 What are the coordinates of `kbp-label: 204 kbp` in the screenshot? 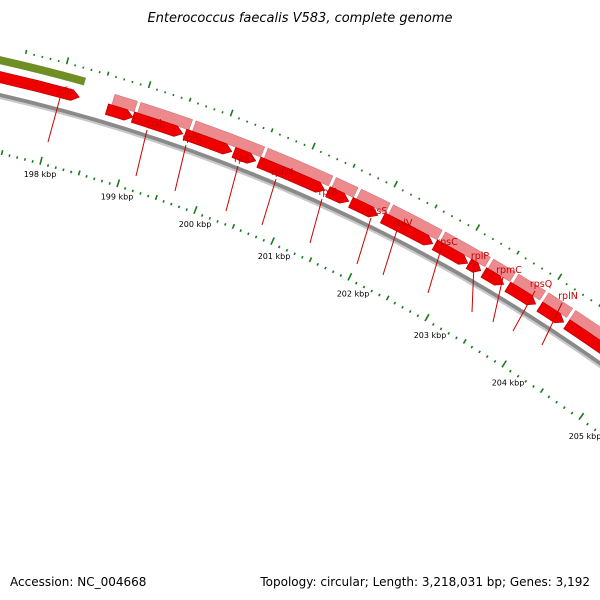 It's located at (508, 383).